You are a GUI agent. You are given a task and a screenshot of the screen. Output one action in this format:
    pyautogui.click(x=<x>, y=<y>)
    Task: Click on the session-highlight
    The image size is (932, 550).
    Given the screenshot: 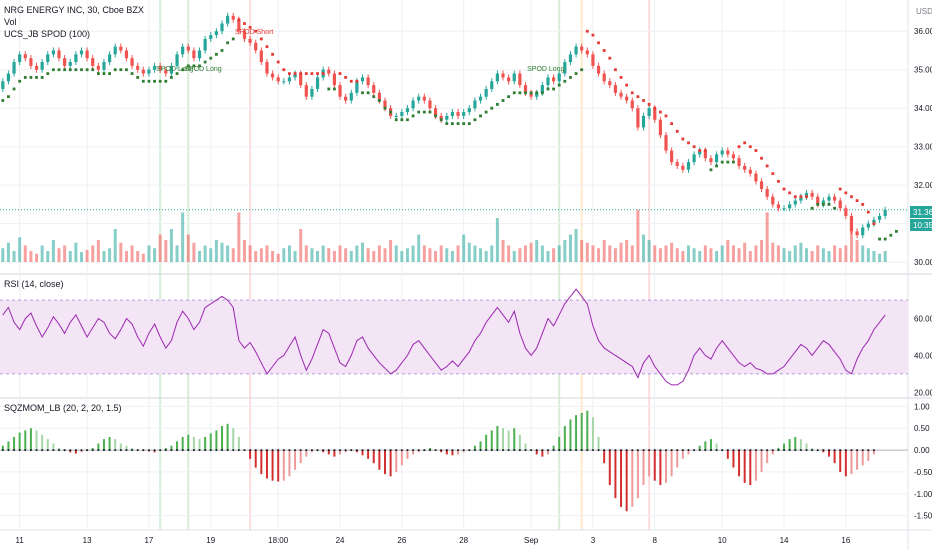 What is the action you would take?
    pyautogui.click(x=559, y=265)
    